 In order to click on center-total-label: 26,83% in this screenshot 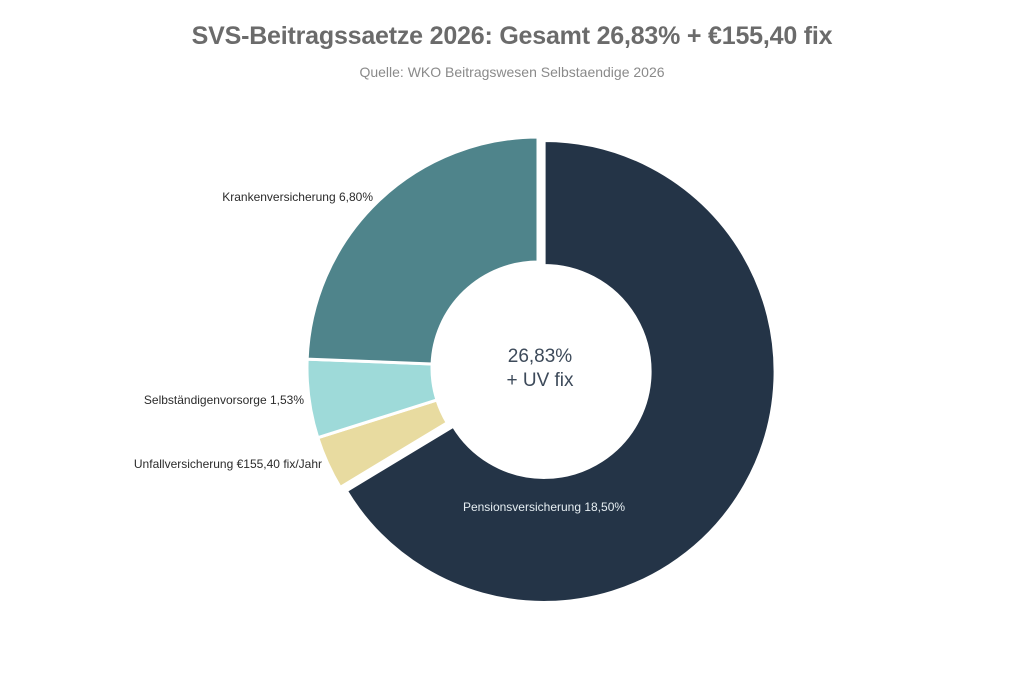, I will do `click(540, 356)`.